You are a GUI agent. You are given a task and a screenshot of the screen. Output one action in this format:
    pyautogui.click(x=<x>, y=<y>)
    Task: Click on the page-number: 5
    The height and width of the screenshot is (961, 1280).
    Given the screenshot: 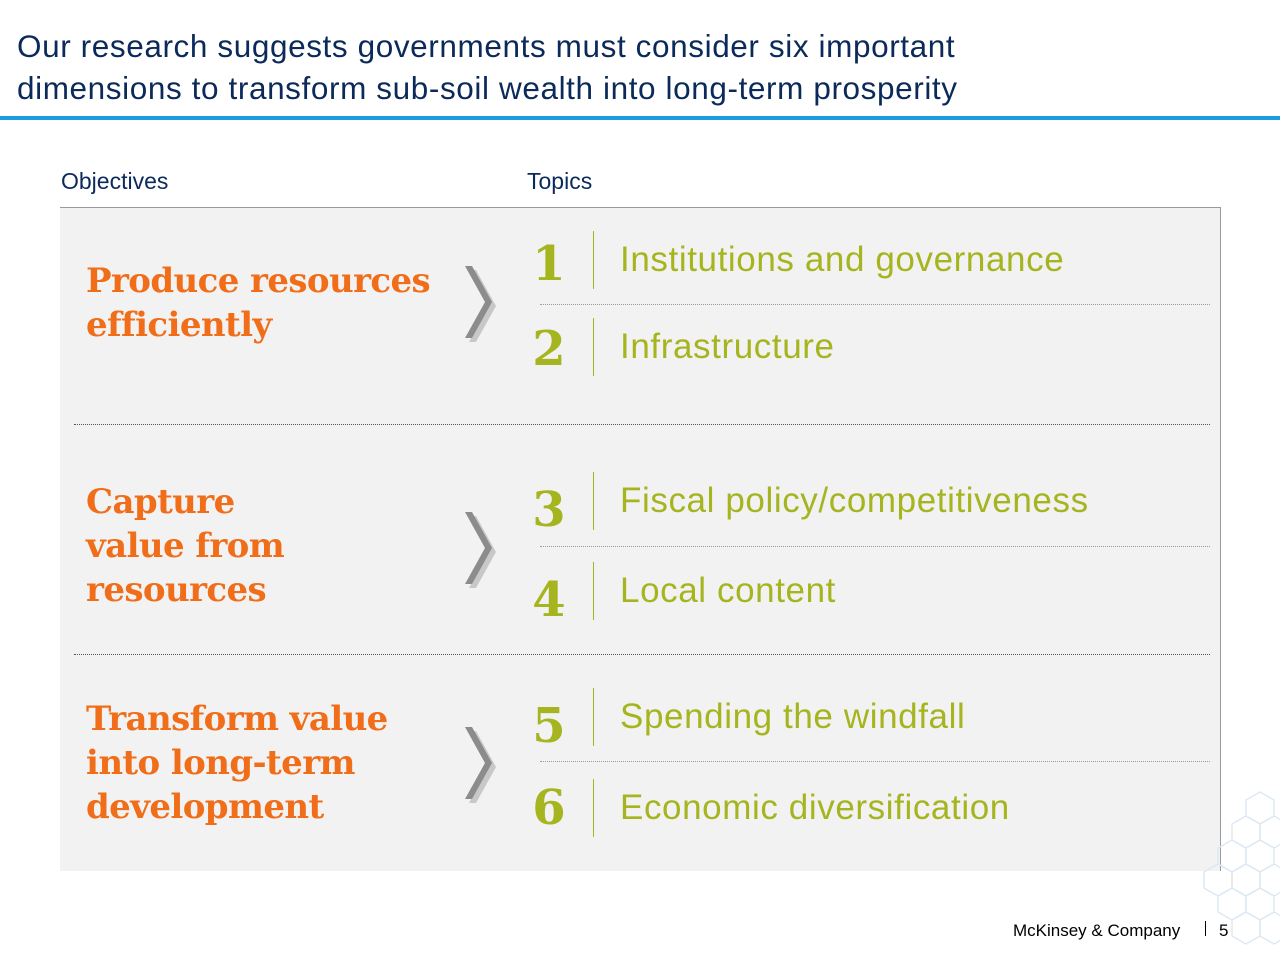 What is the action you would take?
    pyautogui.click(x=1224, y=930)
    